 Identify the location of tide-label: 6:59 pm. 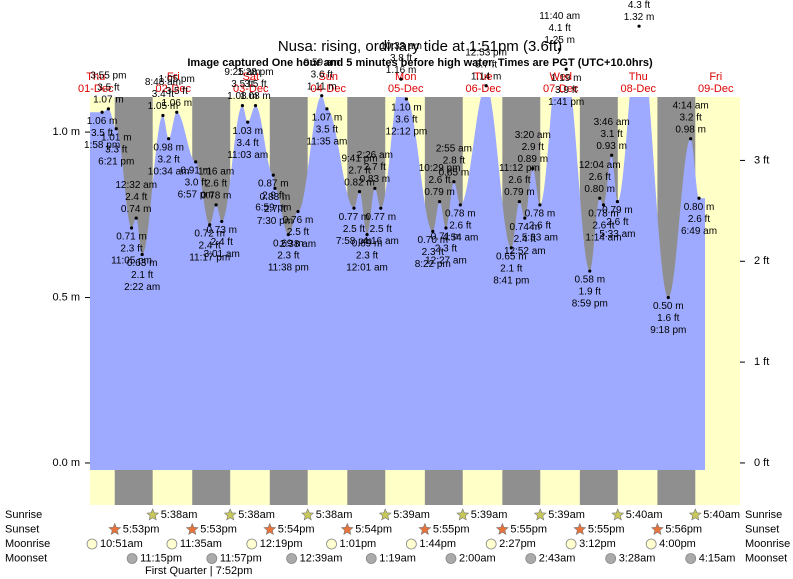
(273, 208).